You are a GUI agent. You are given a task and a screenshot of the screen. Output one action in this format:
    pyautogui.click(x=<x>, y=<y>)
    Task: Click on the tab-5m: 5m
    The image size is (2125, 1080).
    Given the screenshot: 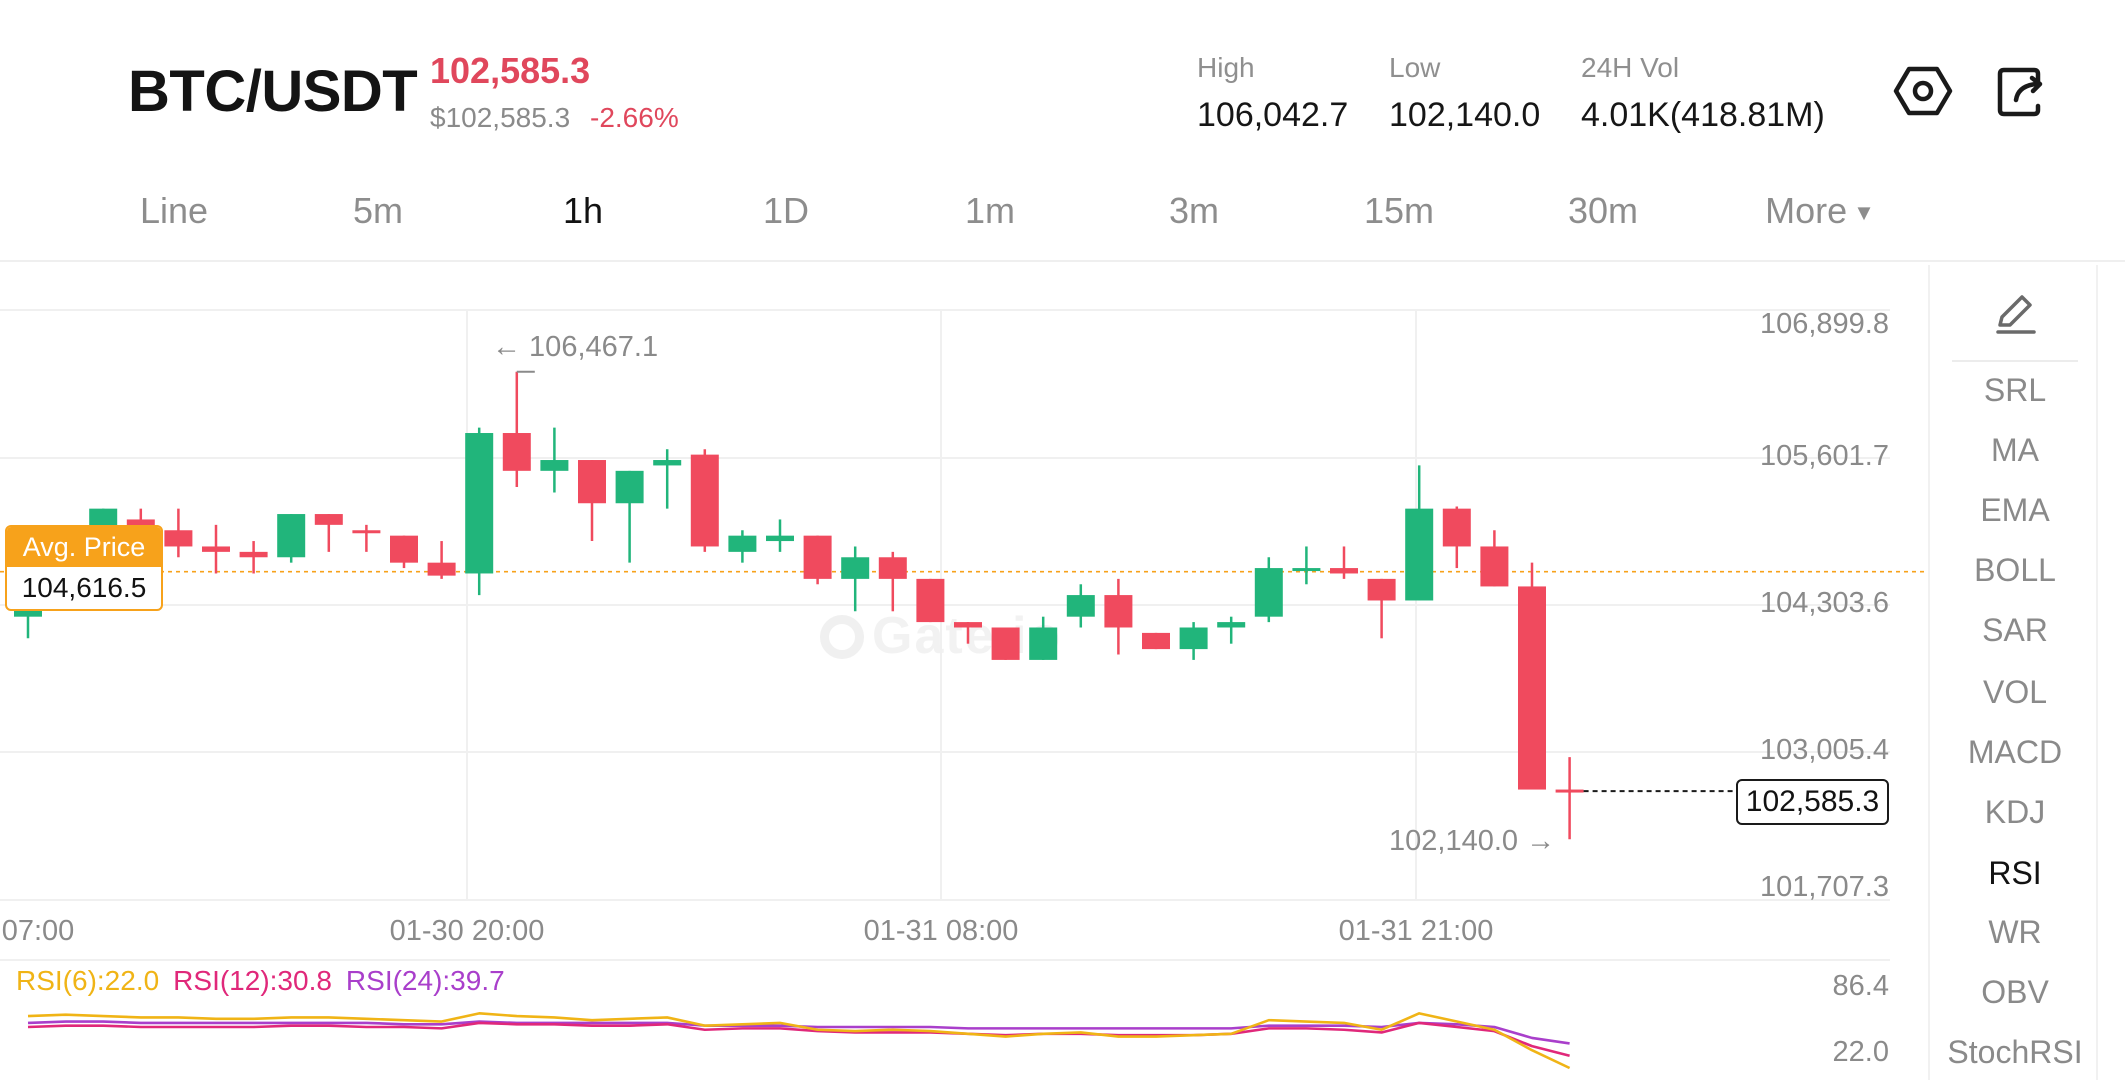 What is the action you would take?
    pyautogui.click(x=378, y=210)
    